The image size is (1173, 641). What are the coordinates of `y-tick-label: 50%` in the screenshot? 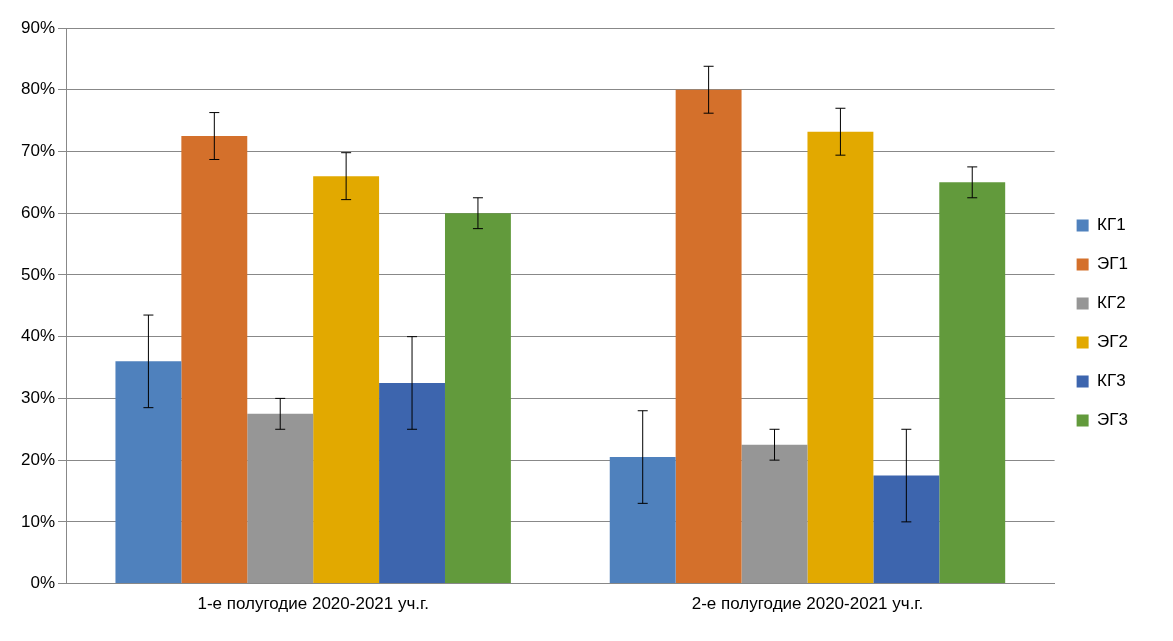 It's located at (38, 274).